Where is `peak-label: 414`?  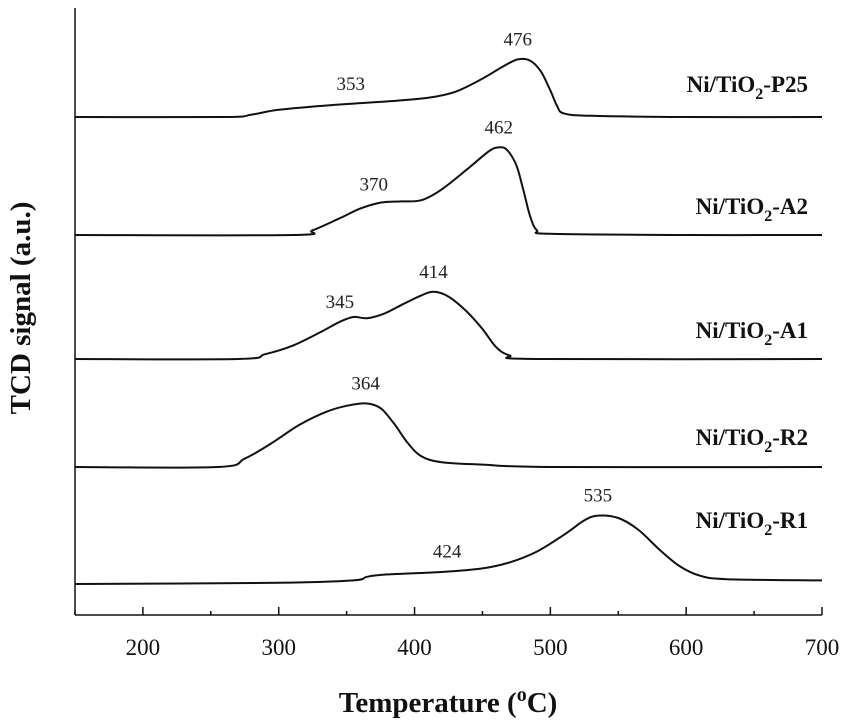
peak-label: 414 is located at coordinates (433, 272).